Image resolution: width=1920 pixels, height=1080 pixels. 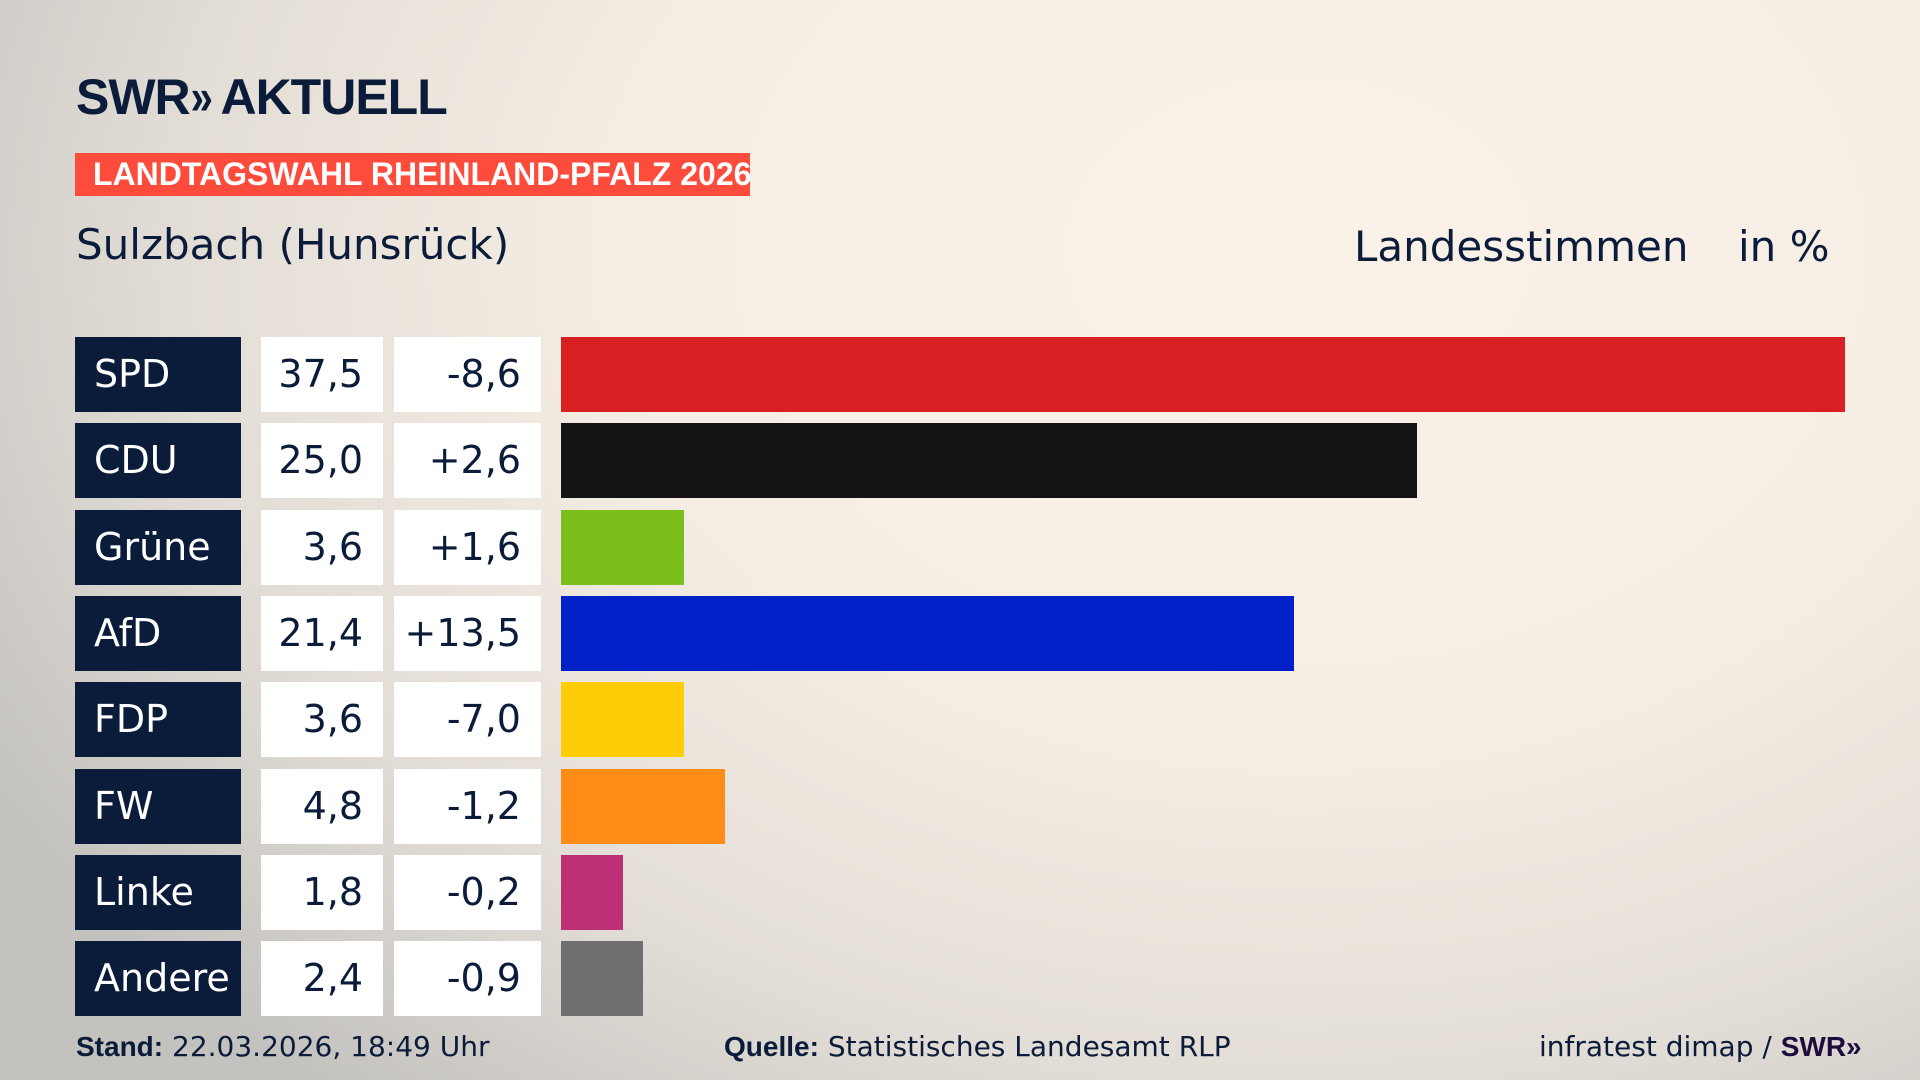 I want to click on source: Quelle: Statistisches Landesamt RLP, so click(x=977, y=1046).